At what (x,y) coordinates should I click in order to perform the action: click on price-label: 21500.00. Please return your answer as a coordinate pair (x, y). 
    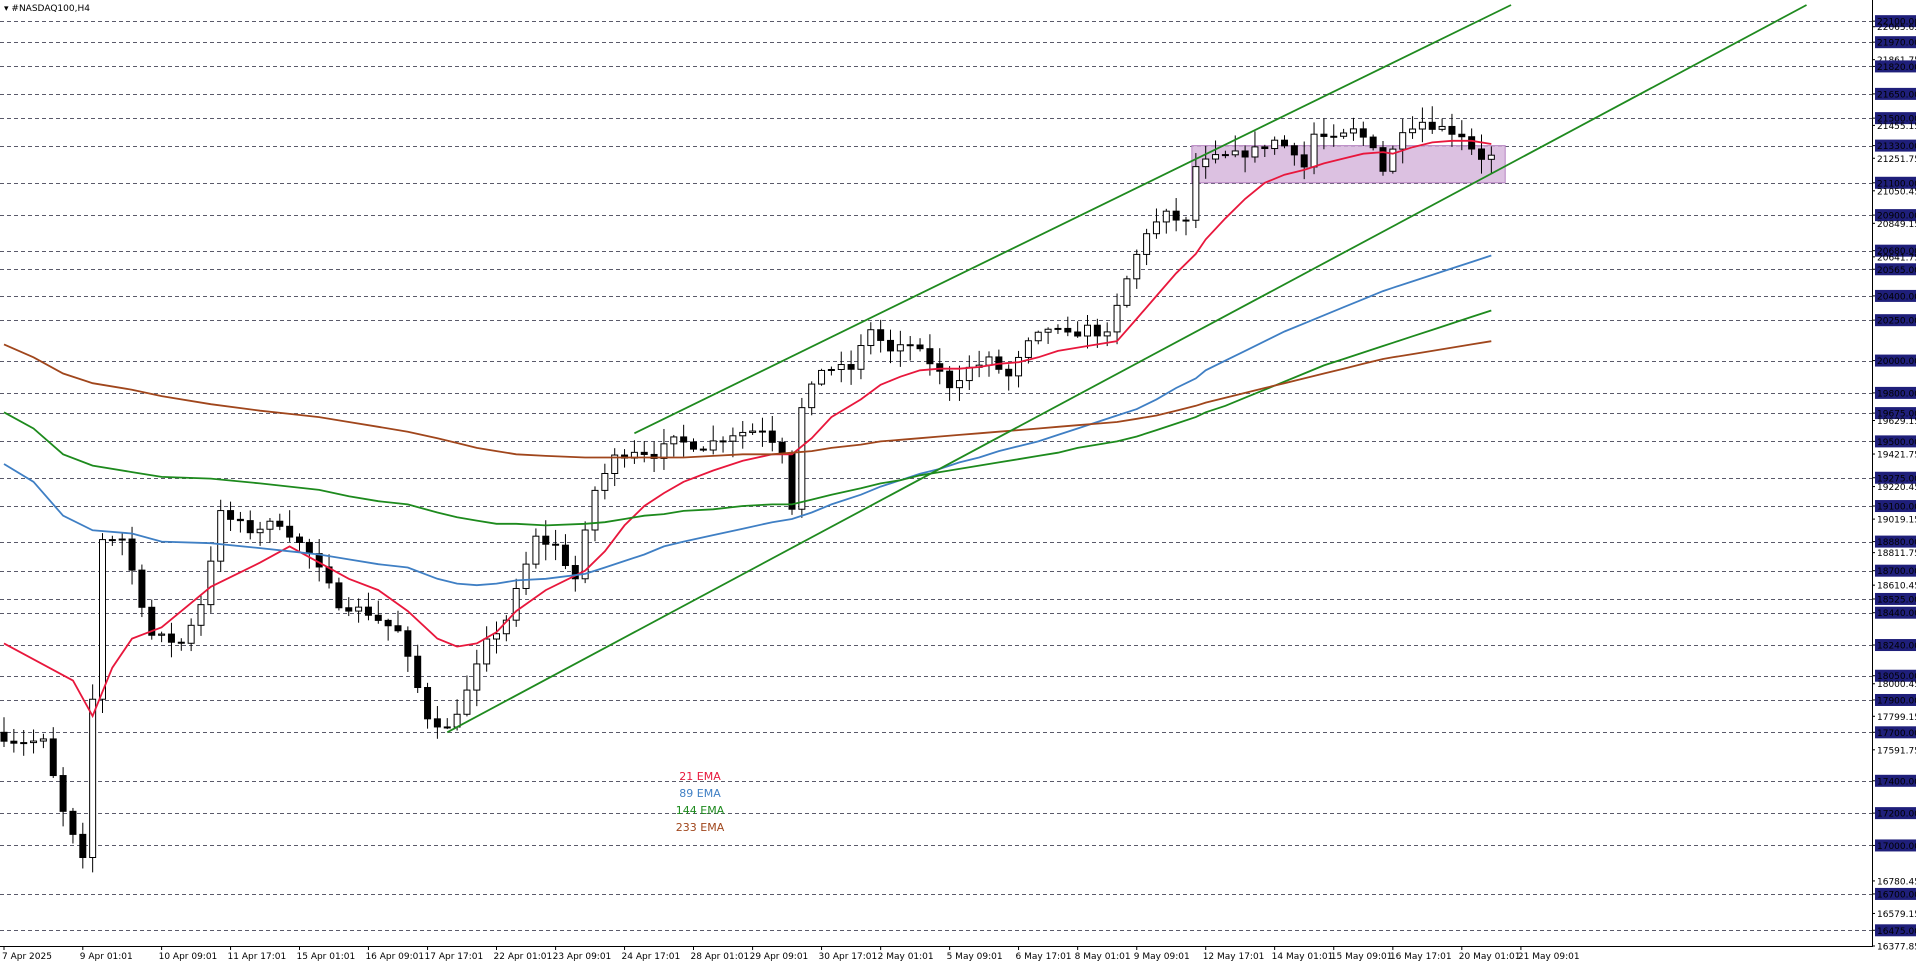
    Looking at the image, I should click on (1896, 120).